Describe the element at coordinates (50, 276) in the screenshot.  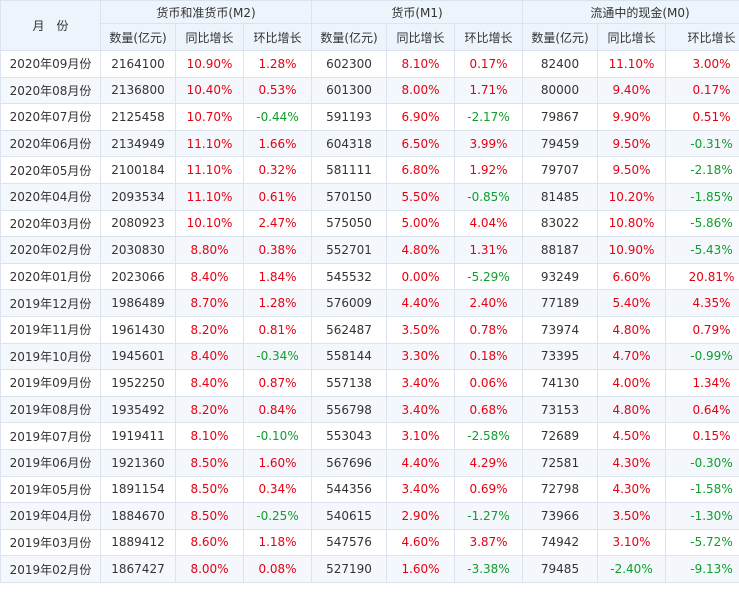
I see `month-cell: 2020年01月份` at that location.